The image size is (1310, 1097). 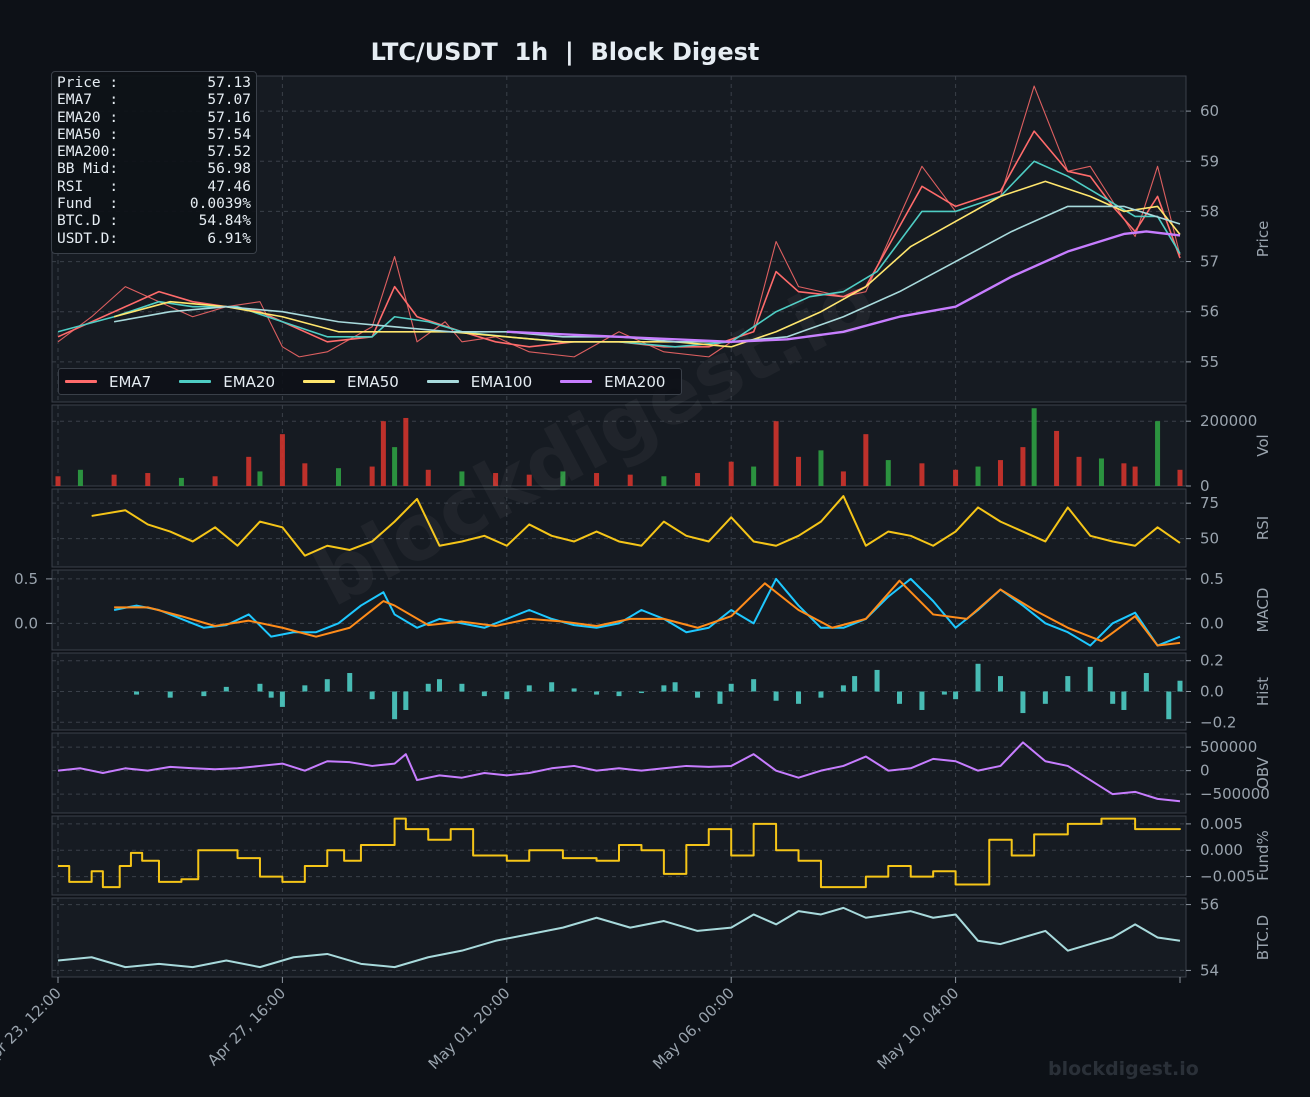 I want to click on ytick-label: 0.000, so click(x=1221, y=850).